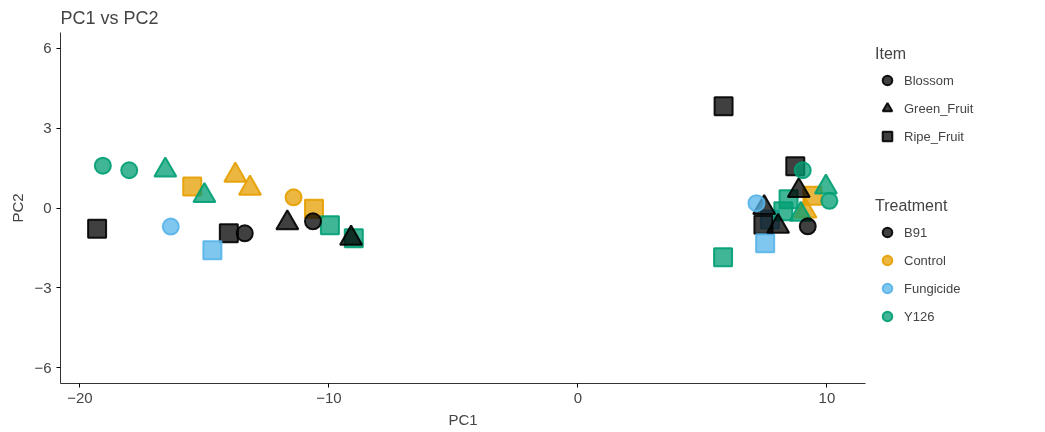 This screenshot has width=1045, height=432. Describe the element at coordinates (916, 232) in the screenshot. I see `legend-label: B91` at that location.